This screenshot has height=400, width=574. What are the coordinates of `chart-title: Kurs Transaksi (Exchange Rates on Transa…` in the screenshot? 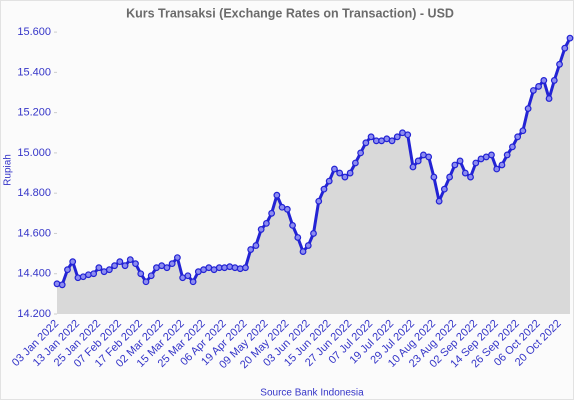 It's located at (290, 13).